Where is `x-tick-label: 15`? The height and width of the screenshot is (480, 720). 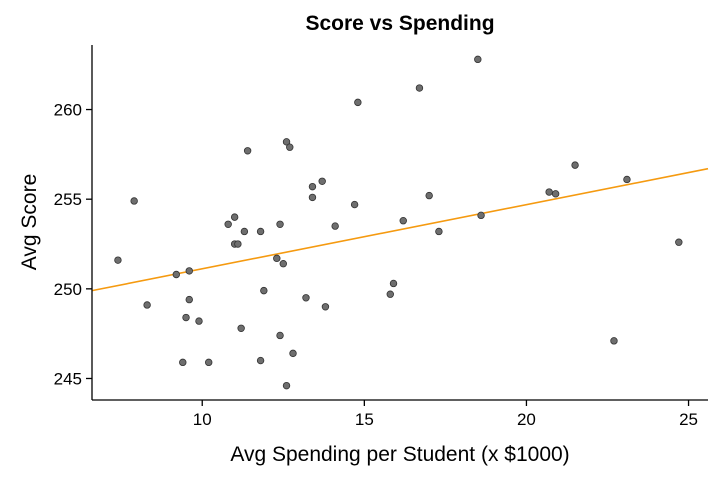 x-tick-label: 15 is located at coordinates (364, 419).